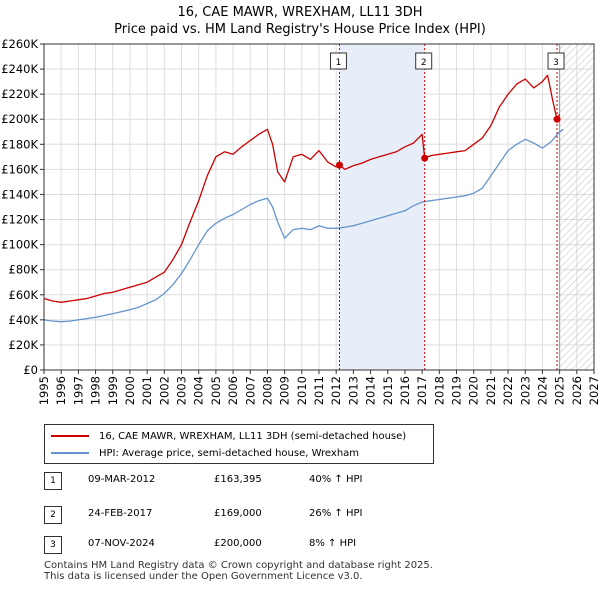 This screenshot has height=590, width=600. I want to click on y-tick-label: £160K, so click(19, 169).